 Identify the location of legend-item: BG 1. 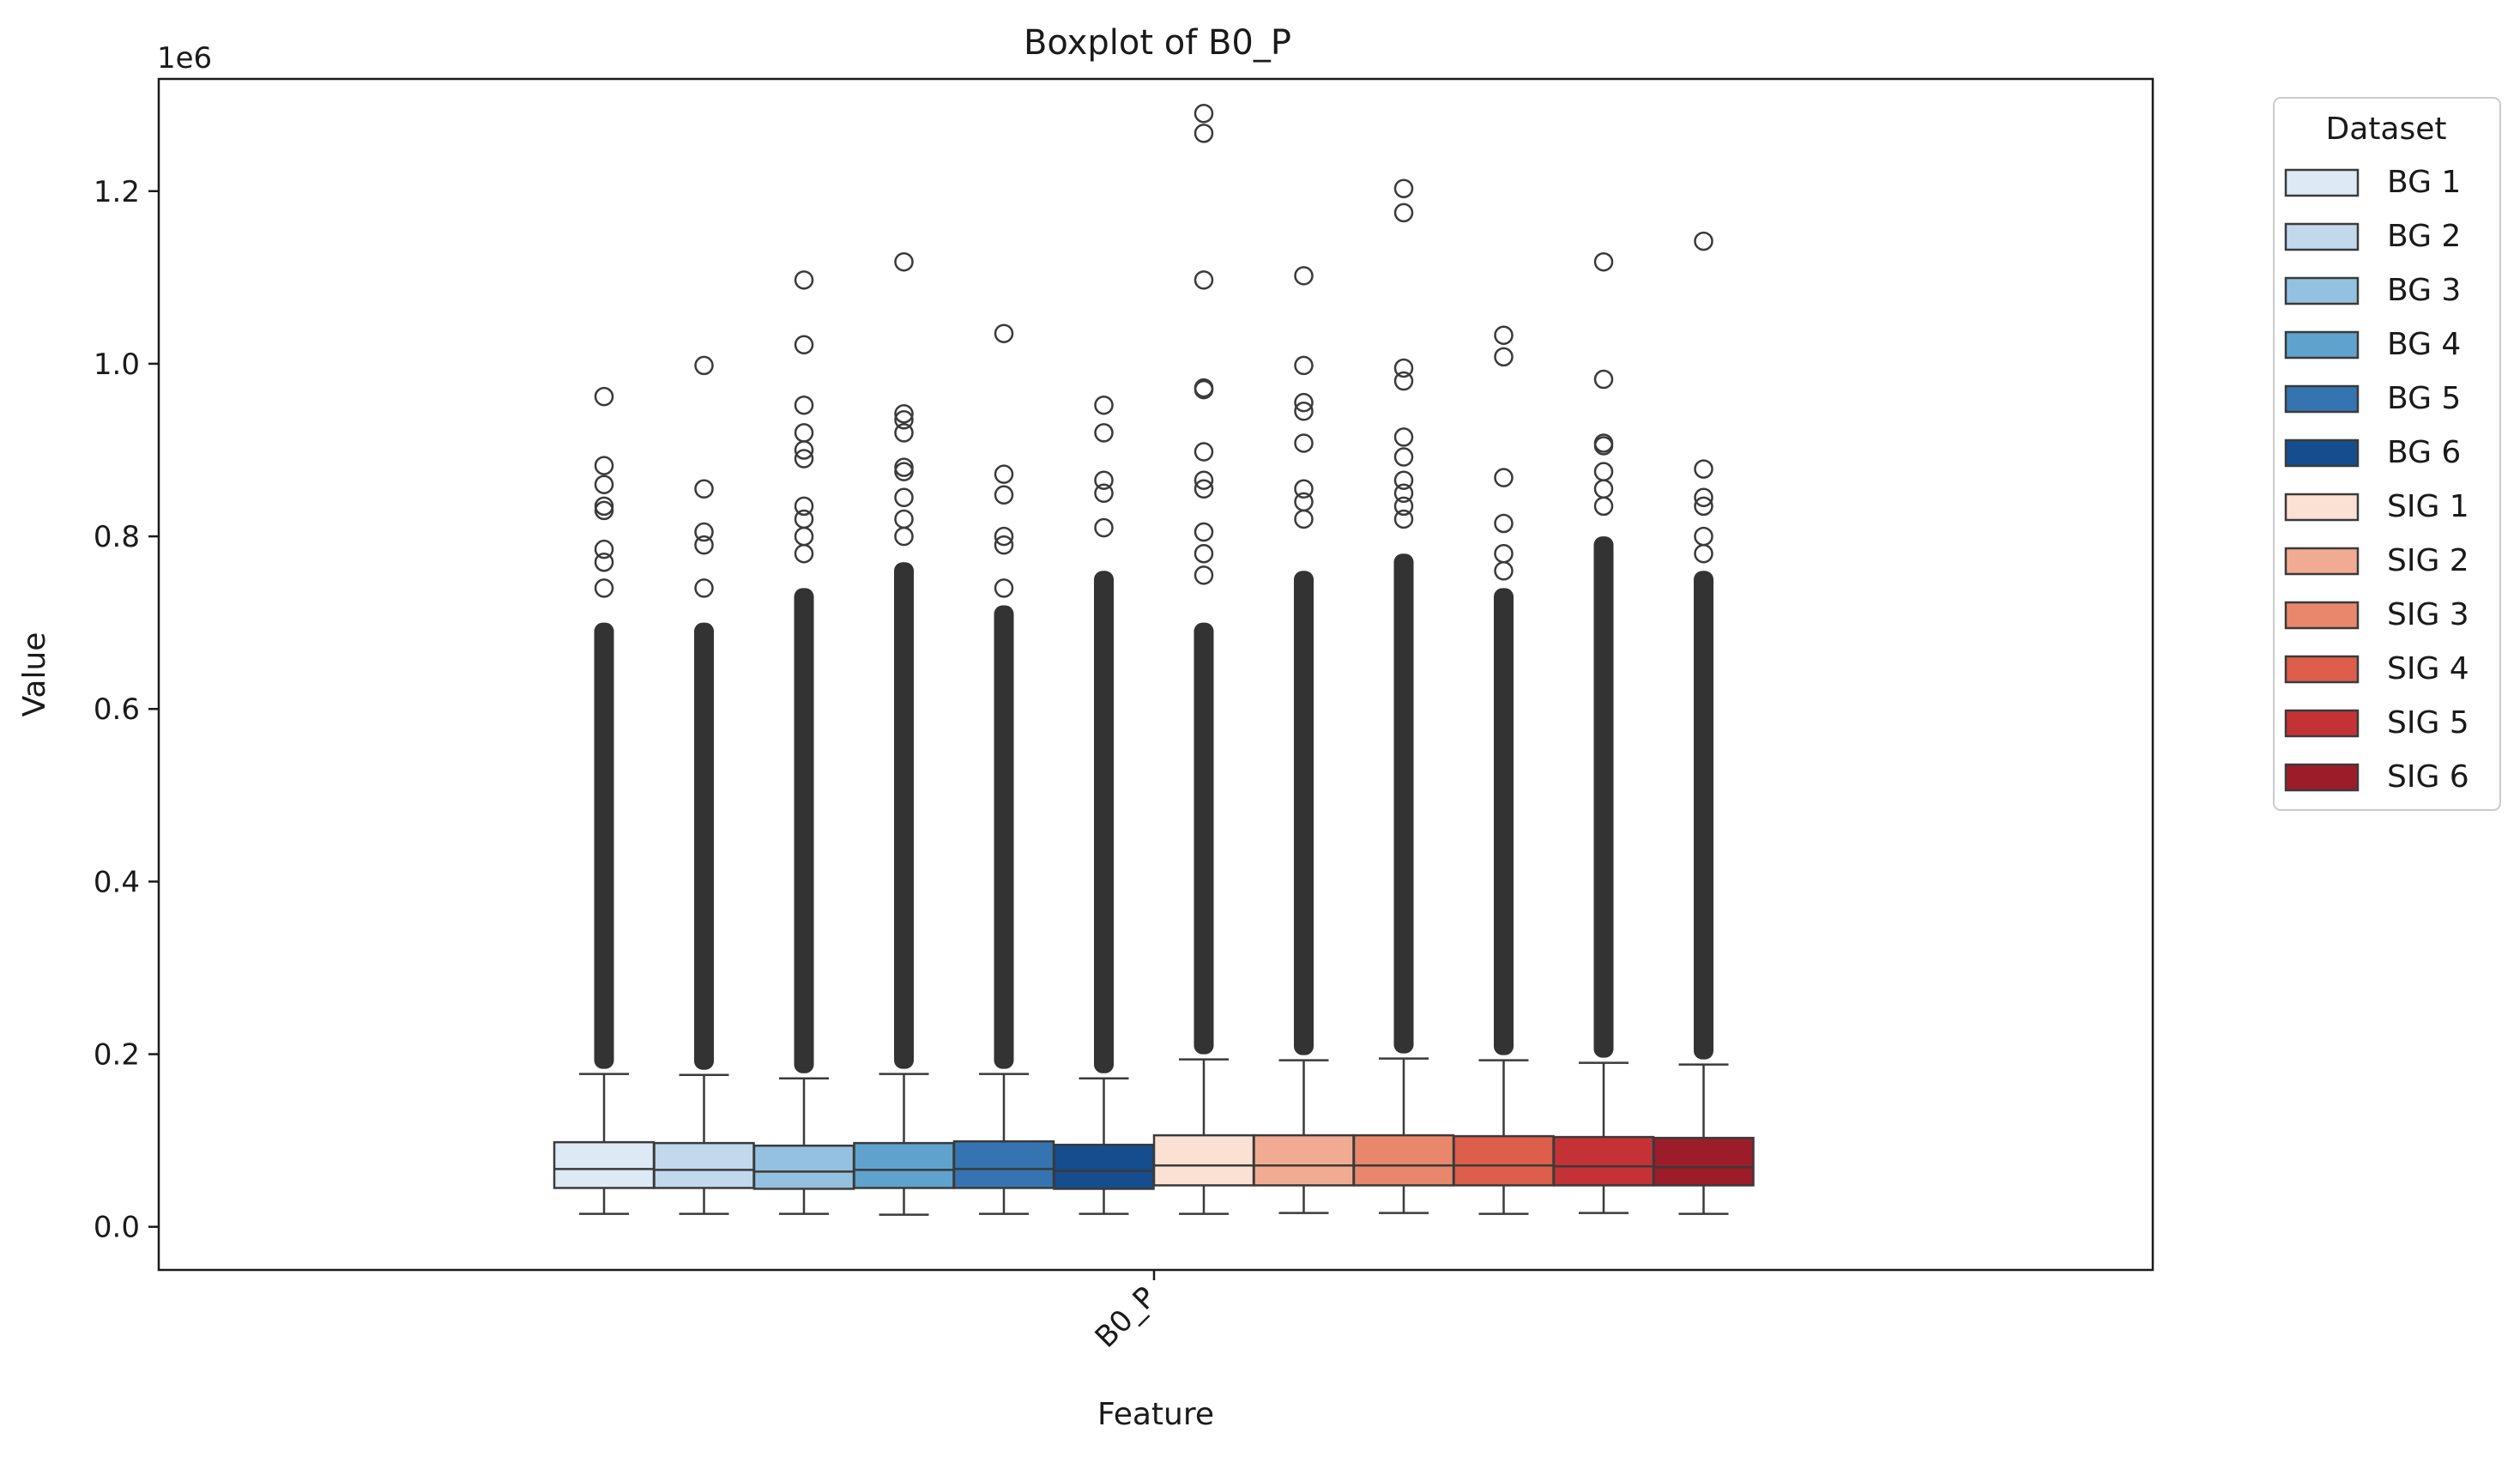
(2372, 183).